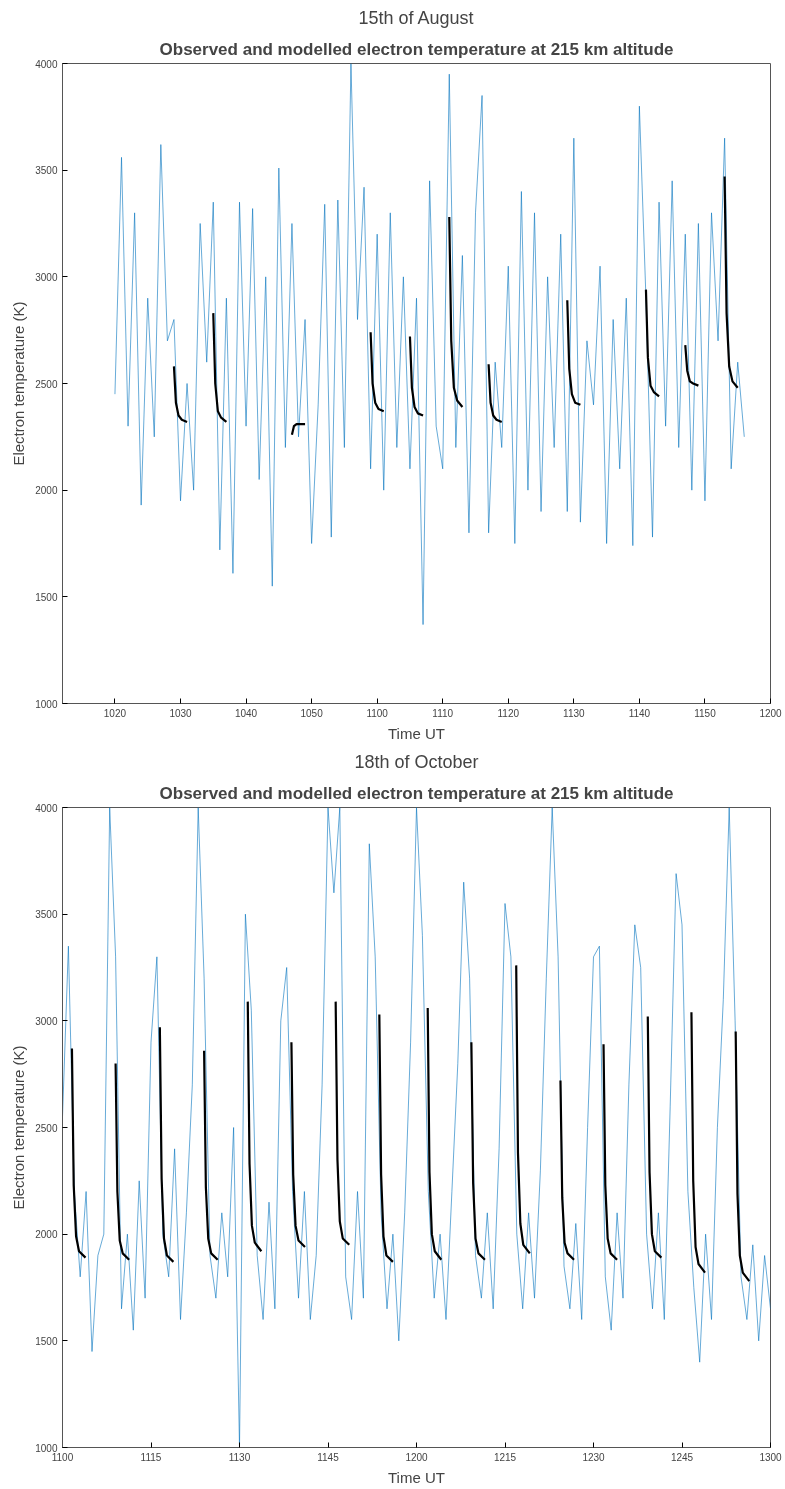 This screenshot has height=1489, width=785. Describe the element at coordinates (771, 1457) in the screenshot. I see `x-tick-label: 1300` at that location.